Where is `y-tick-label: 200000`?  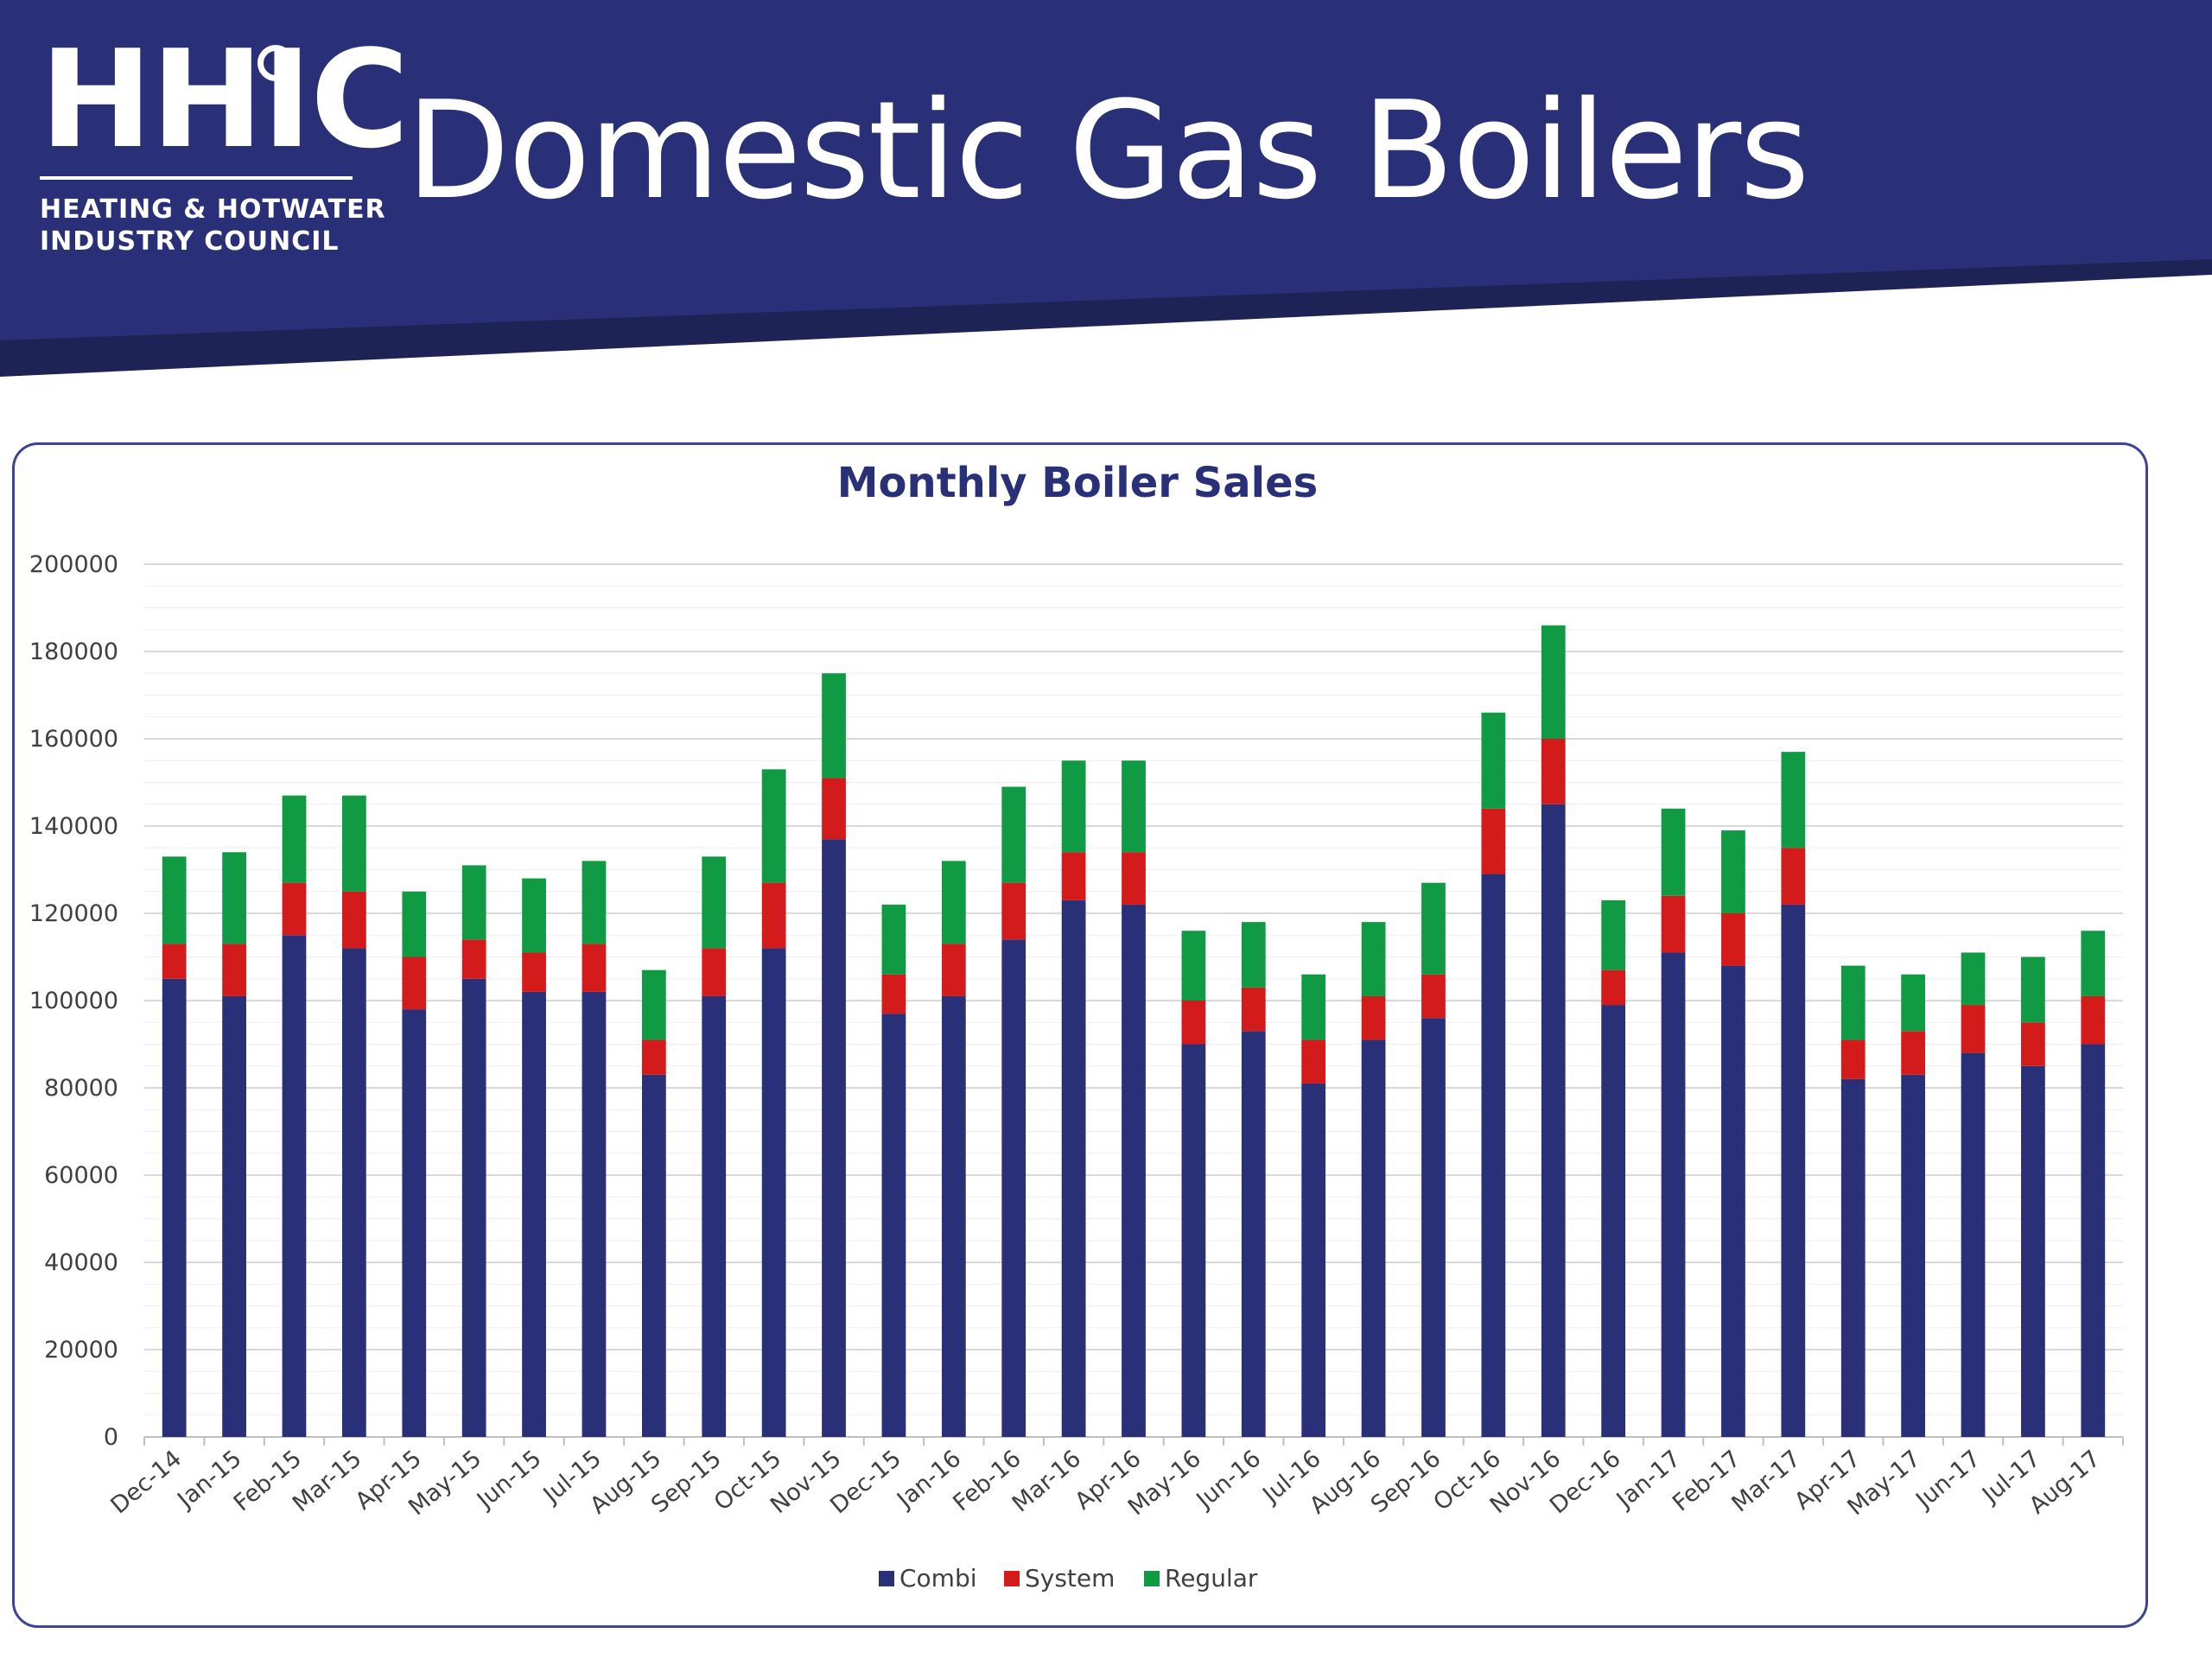 y-tick-label: 200000 is located at coordinates (73, 564).